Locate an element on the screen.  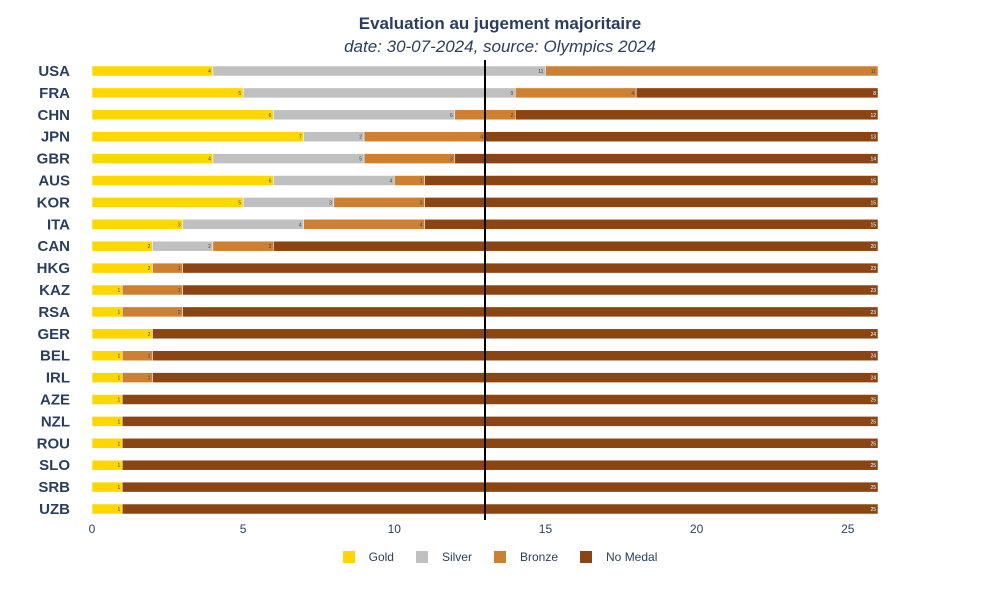
legend-item: Gold is located at coordinates (368, 557).